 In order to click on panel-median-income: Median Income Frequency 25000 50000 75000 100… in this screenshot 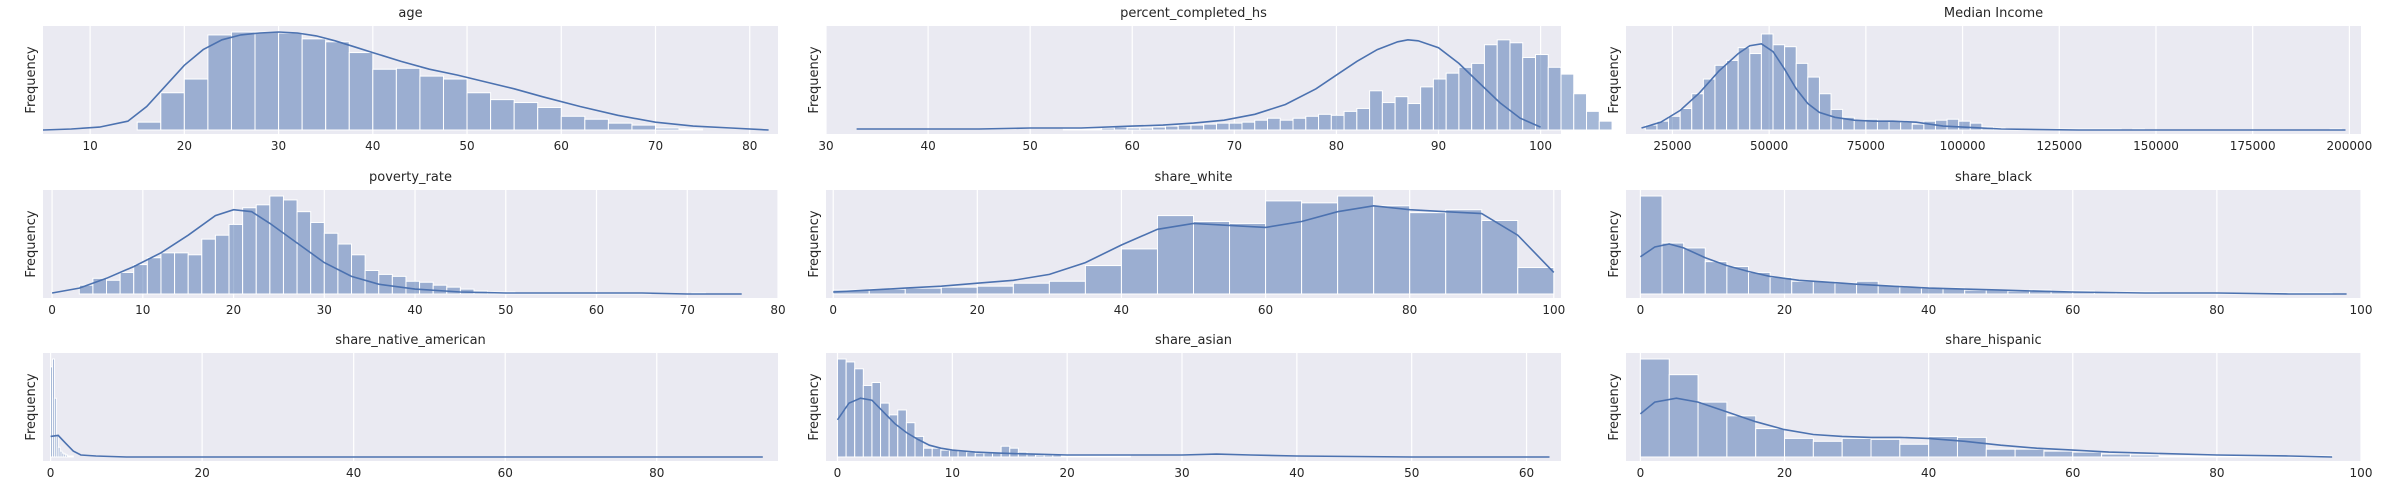, I will do `click(1989, 79)`.